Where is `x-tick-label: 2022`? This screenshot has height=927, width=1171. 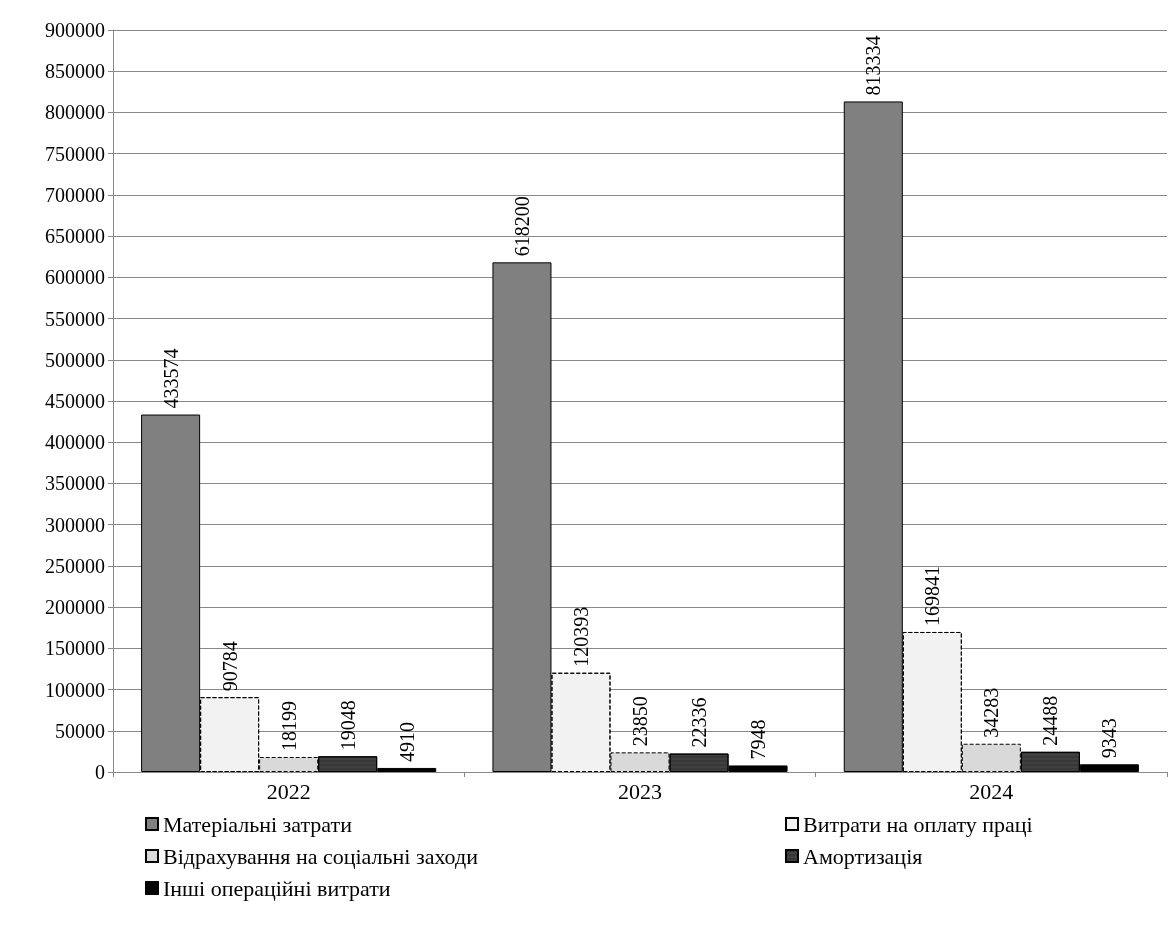 x-tick-label: 2022 is located at coordinates (288, 791).